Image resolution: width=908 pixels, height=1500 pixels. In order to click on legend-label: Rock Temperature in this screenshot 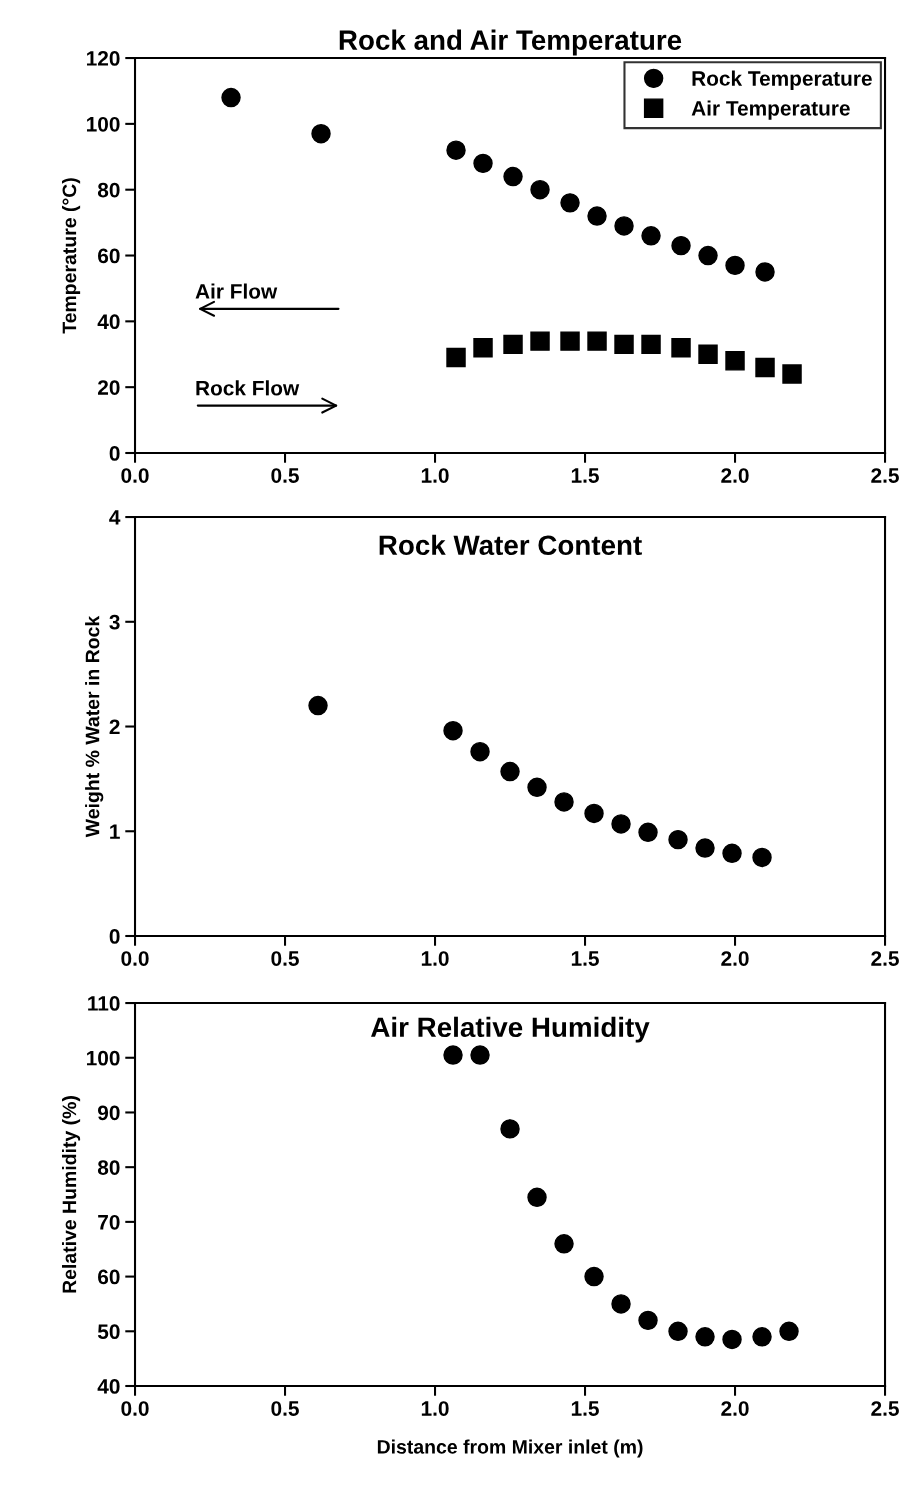, I will do `click(782, 80)`.